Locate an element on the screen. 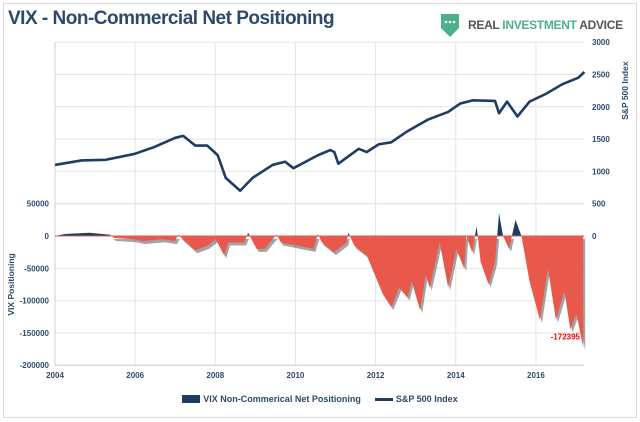 This screenshot has height=422, width=640. left-axis-label: VIX Positioning is located at coordinates (11, 284).